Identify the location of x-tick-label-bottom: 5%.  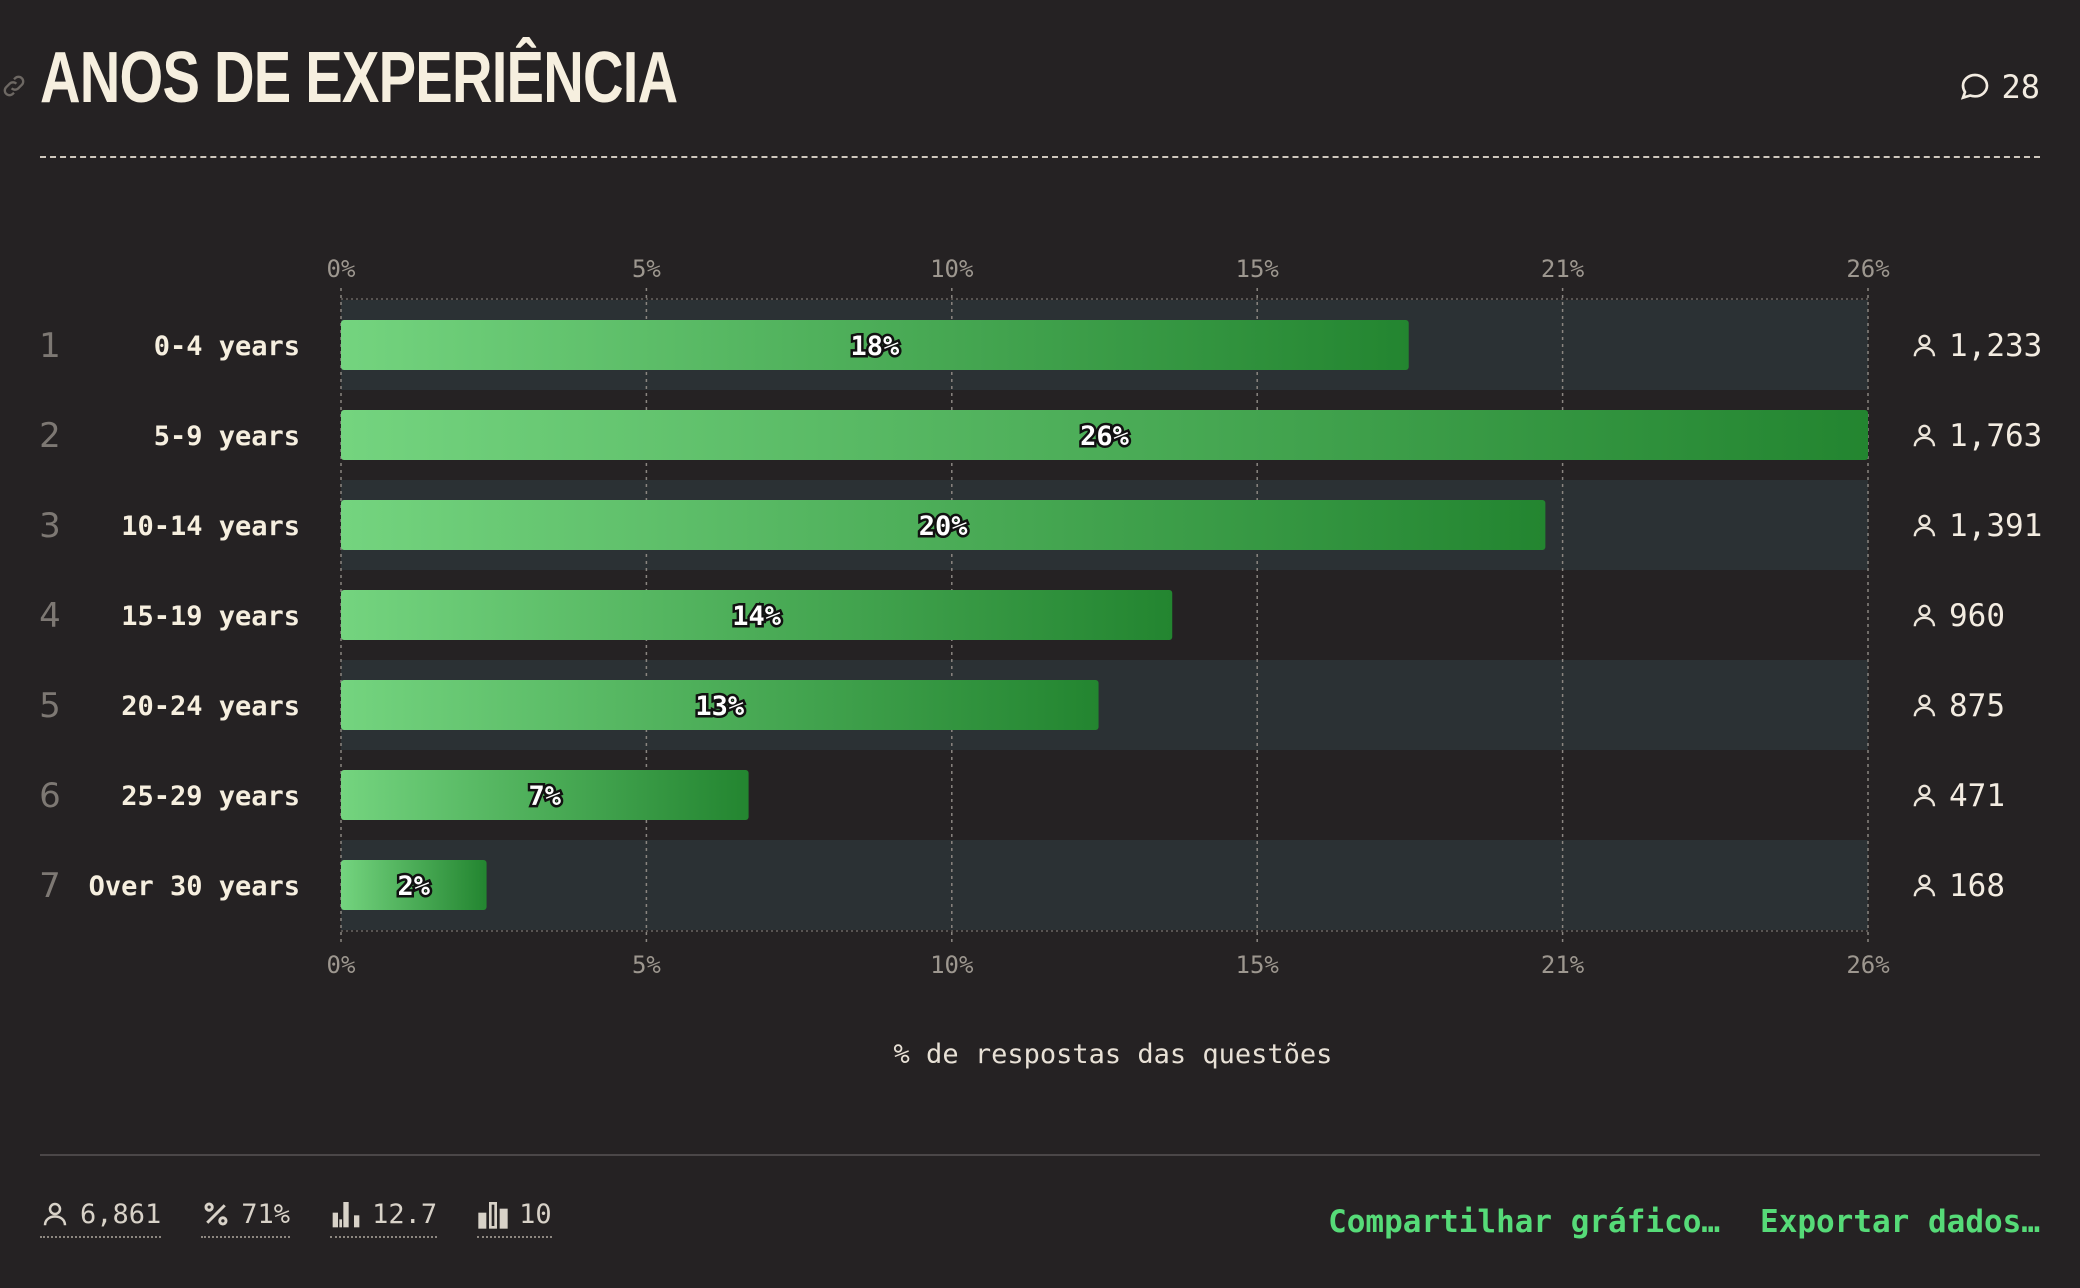
(646, 965).